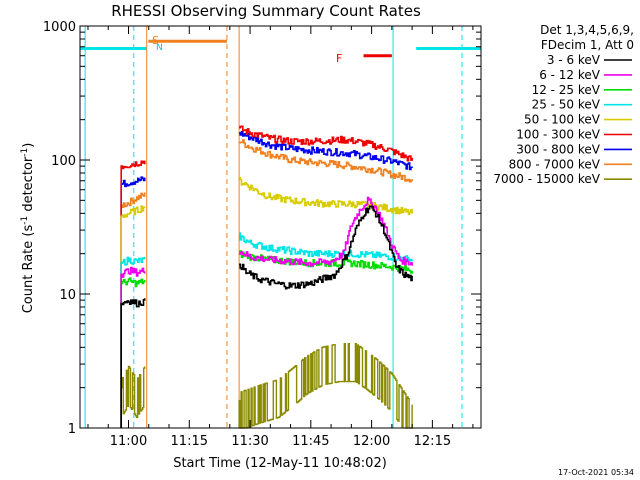 The width and height of the screenshot is (640, 480). What do you see at coordinates (67, 295) in the screenshot?
I see `y-tick-label-1: 10` at bounding box center [67, 295].